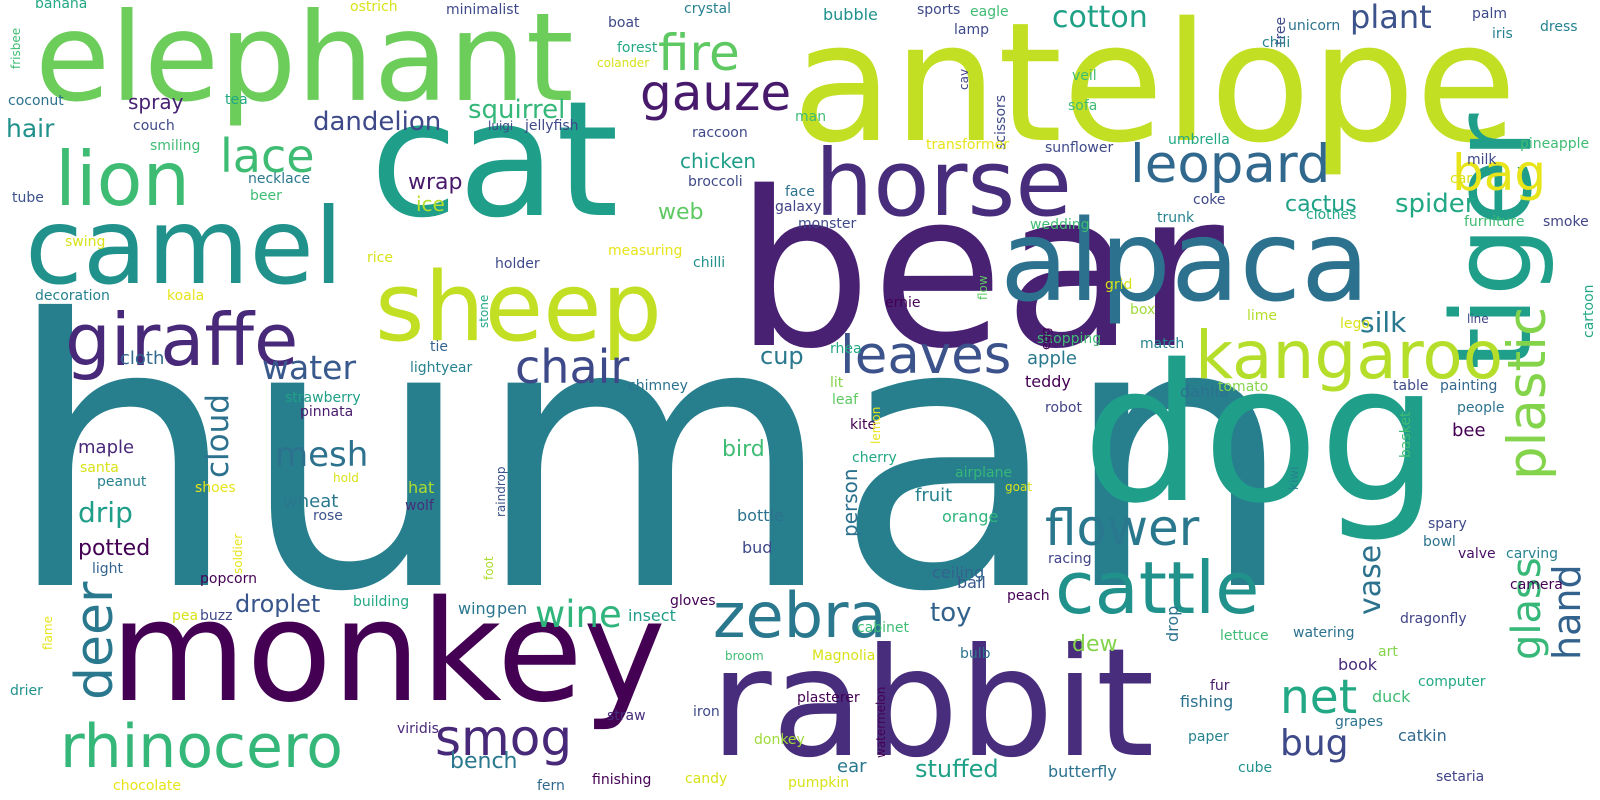  I want to click on word-smoke: smoke, so click(1566, 222).